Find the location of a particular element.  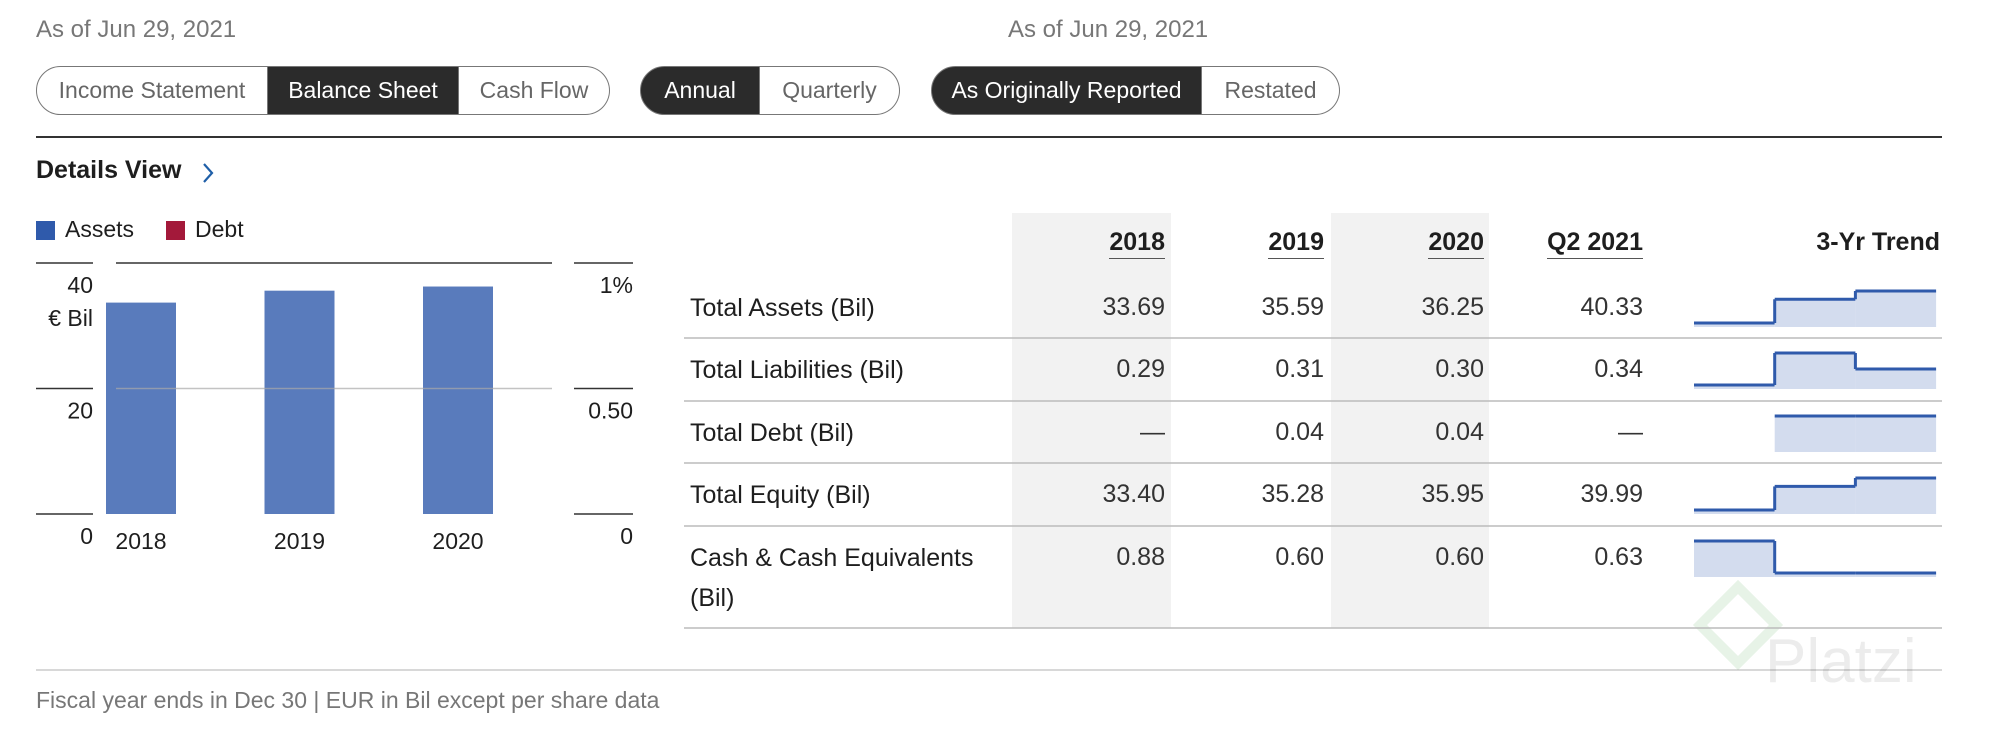

cell-value: 35.28 is located at coordinates (1292, 494).